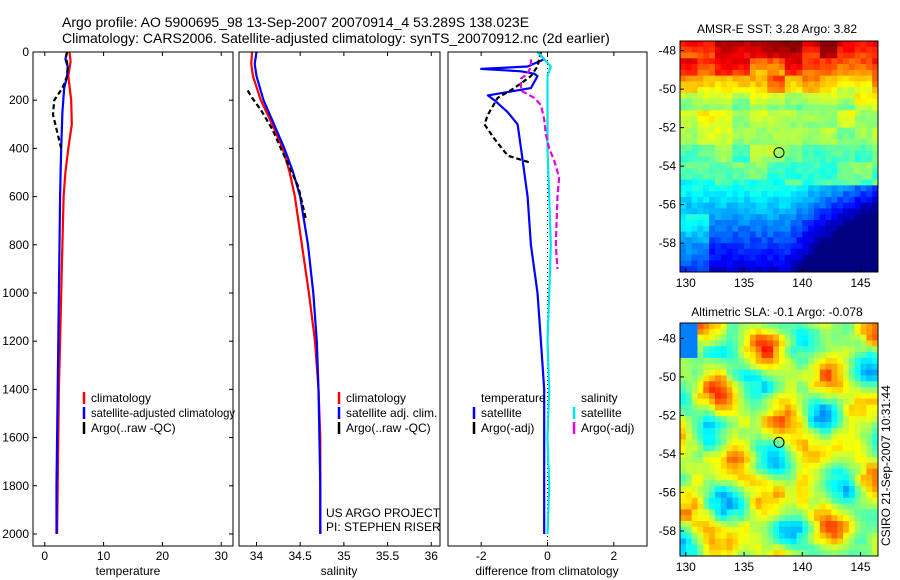 The height and width of the screenshot is (580, 900). I want to click on y-tick-label: -54, so click(668, 454).